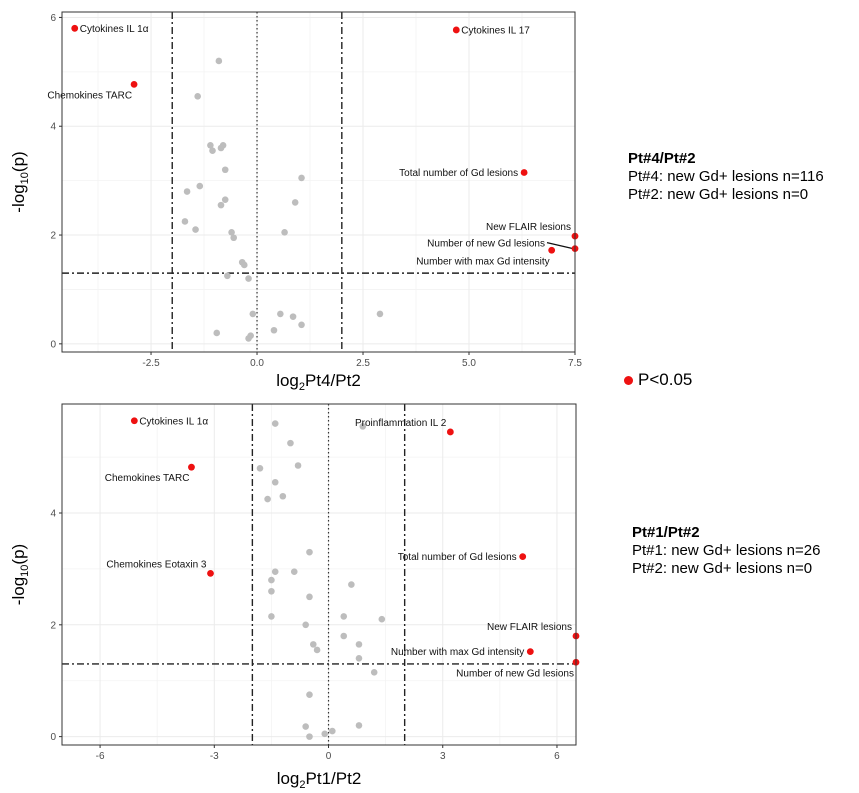  What do you see at coordinates (469, 363) in the screenshot?
I see `x-tick-label: 5.0` at bounding box center [469, 363].